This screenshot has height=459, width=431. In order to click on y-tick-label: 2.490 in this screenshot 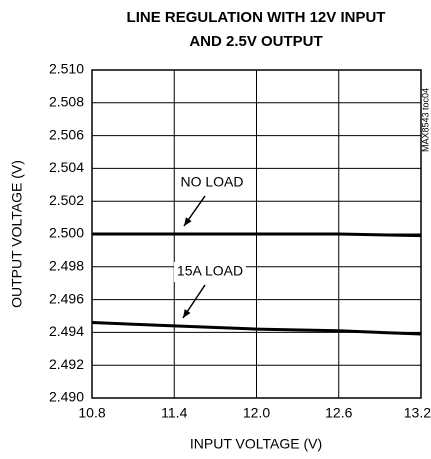, I will do `click(66, 397)`.